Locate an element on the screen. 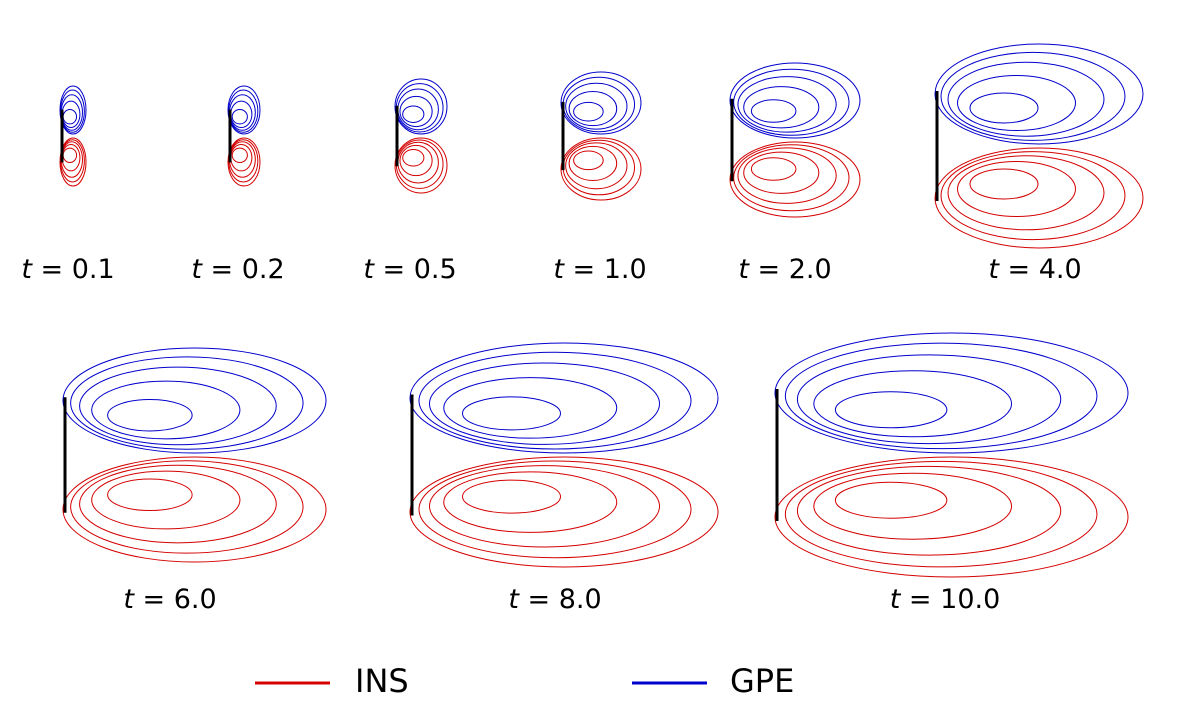  time-label: t = 2.0 is located at coordinates (784, 269).